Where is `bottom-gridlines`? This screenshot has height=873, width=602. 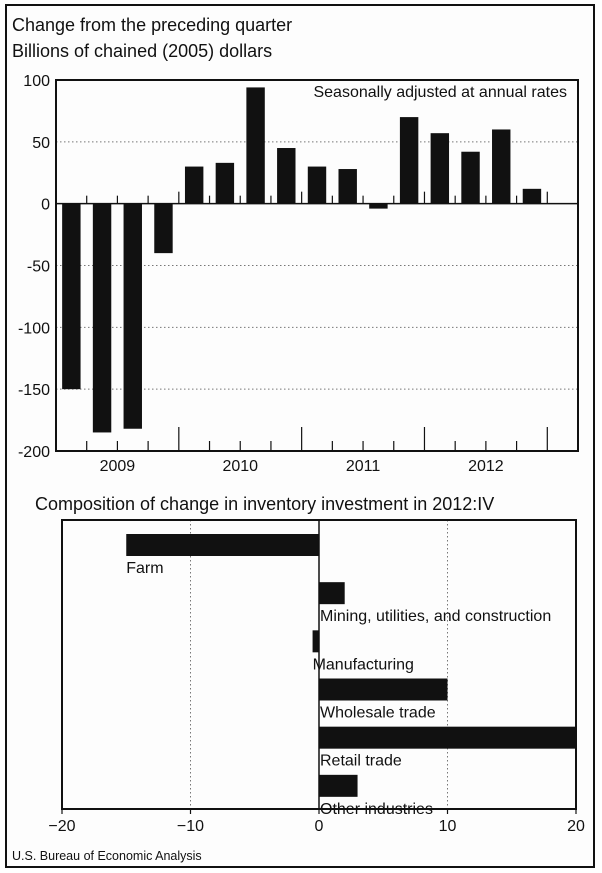
bottom-gridlines is located at coordinates (319, 664).